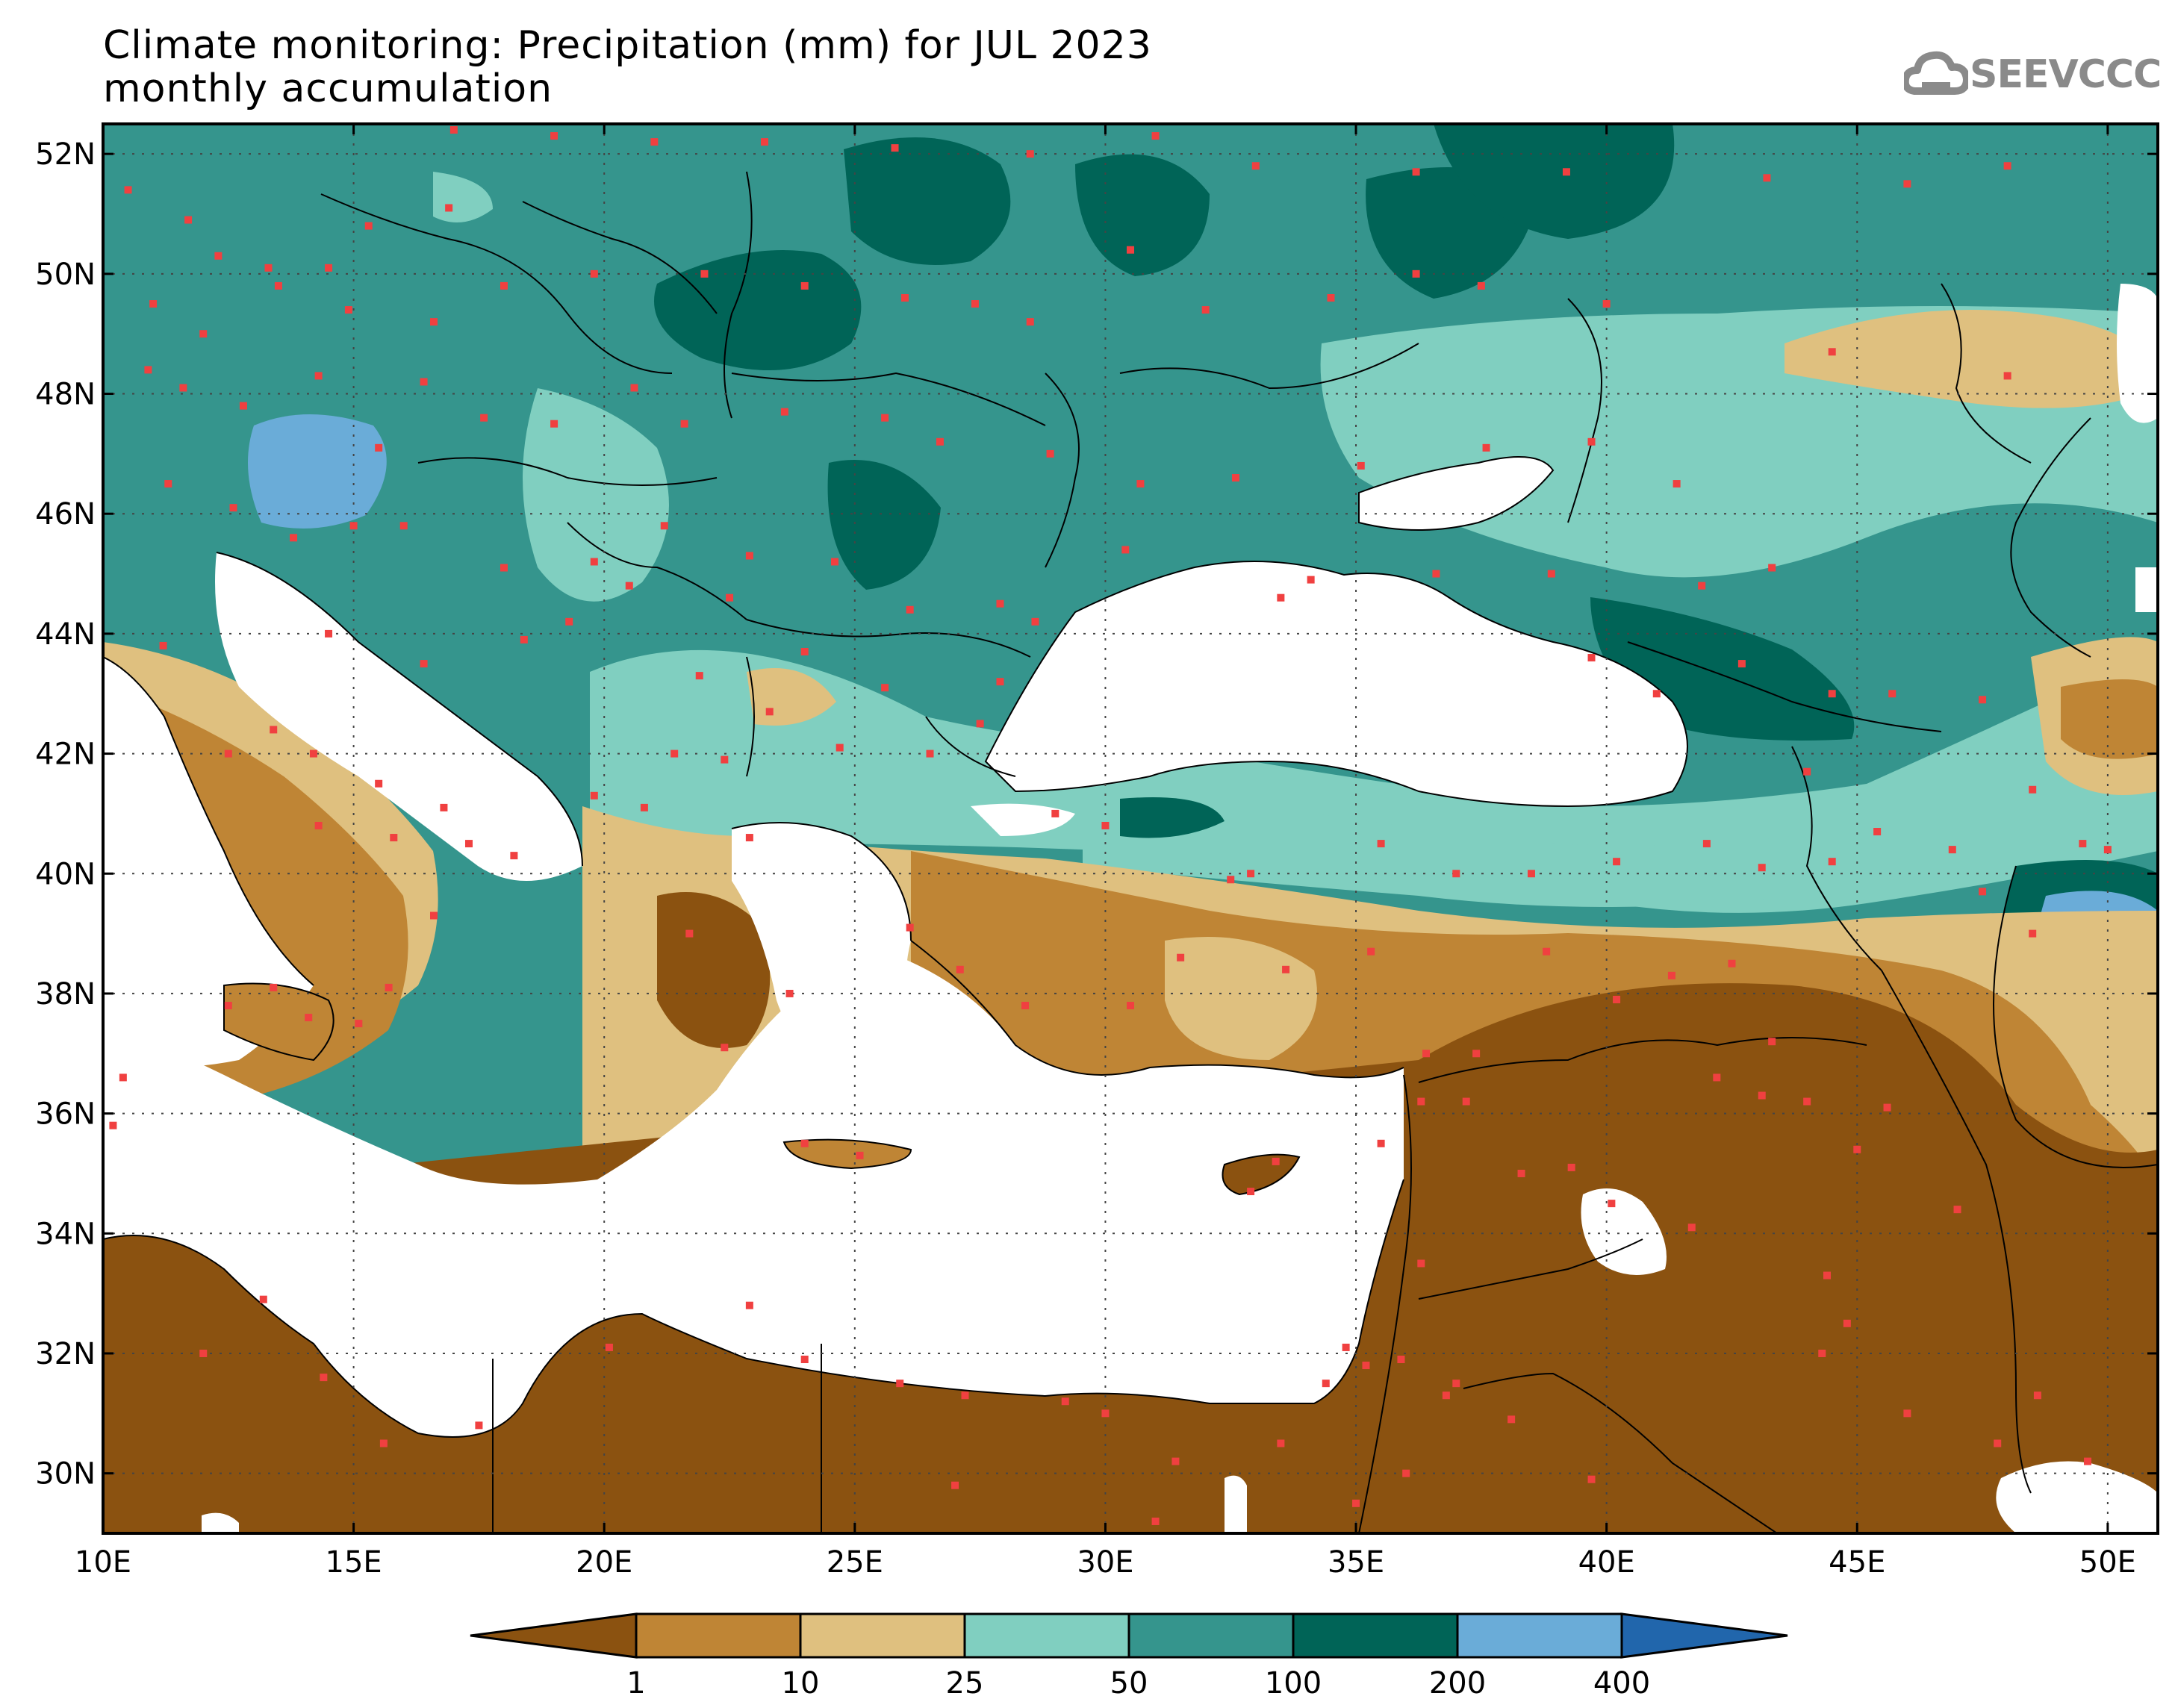 The height and width of the screenshot is (1708, 2175). Describe the element at coordinates (208, 862) in the screenshot. I see `sea-tyrrhenian` at that location.